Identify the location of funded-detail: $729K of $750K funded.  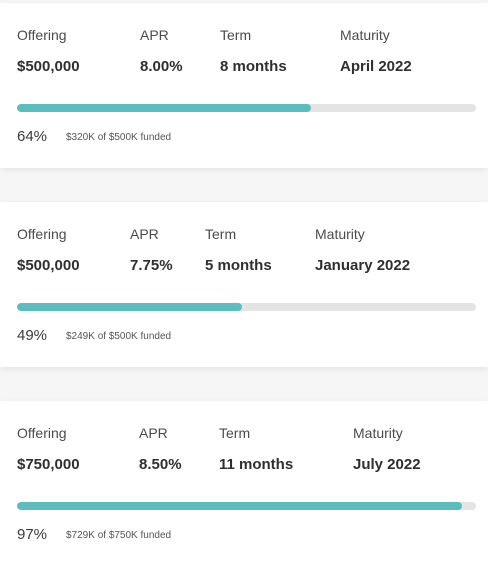
(119, 535).